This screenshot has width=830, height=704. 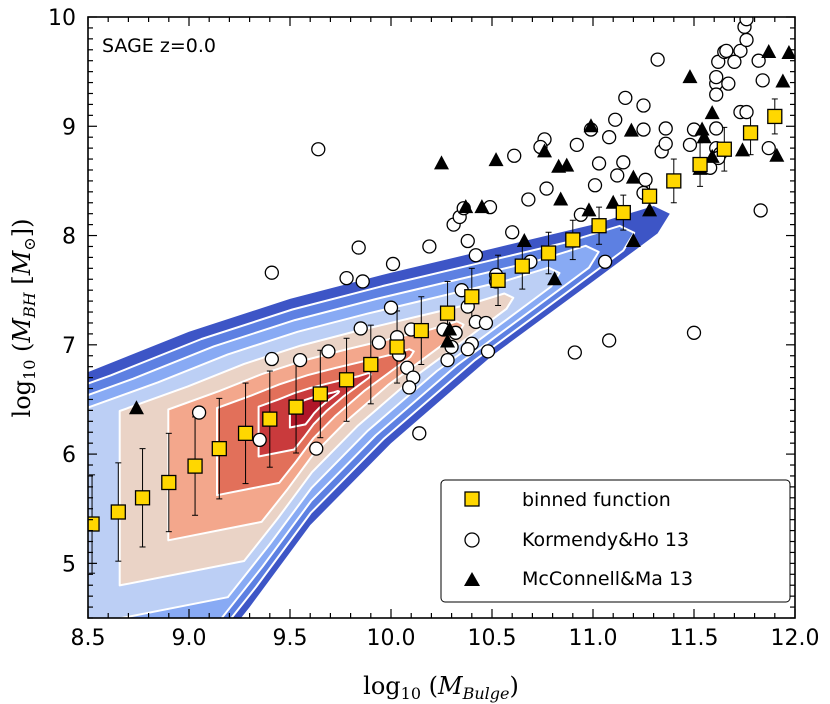 I want to click on legend-square-marker, so click(x=472, y=499).